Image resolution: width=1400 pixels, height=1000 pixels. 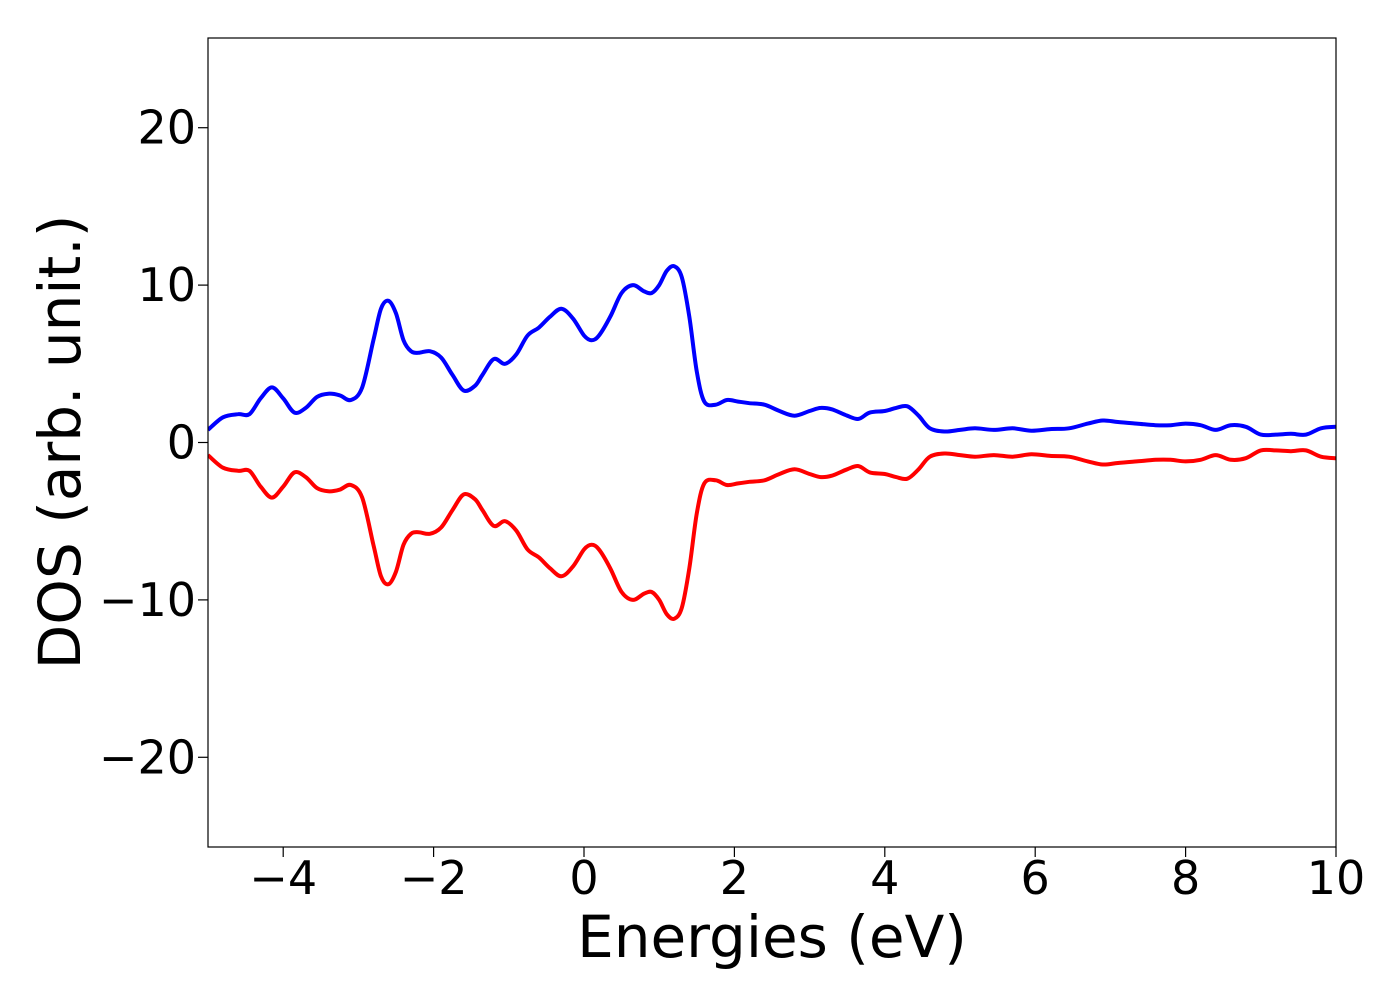 What do you see at coordinates (166, 128) in the screenshot?
I see `y-tick-label: 20` at bounding box center [166, 128].